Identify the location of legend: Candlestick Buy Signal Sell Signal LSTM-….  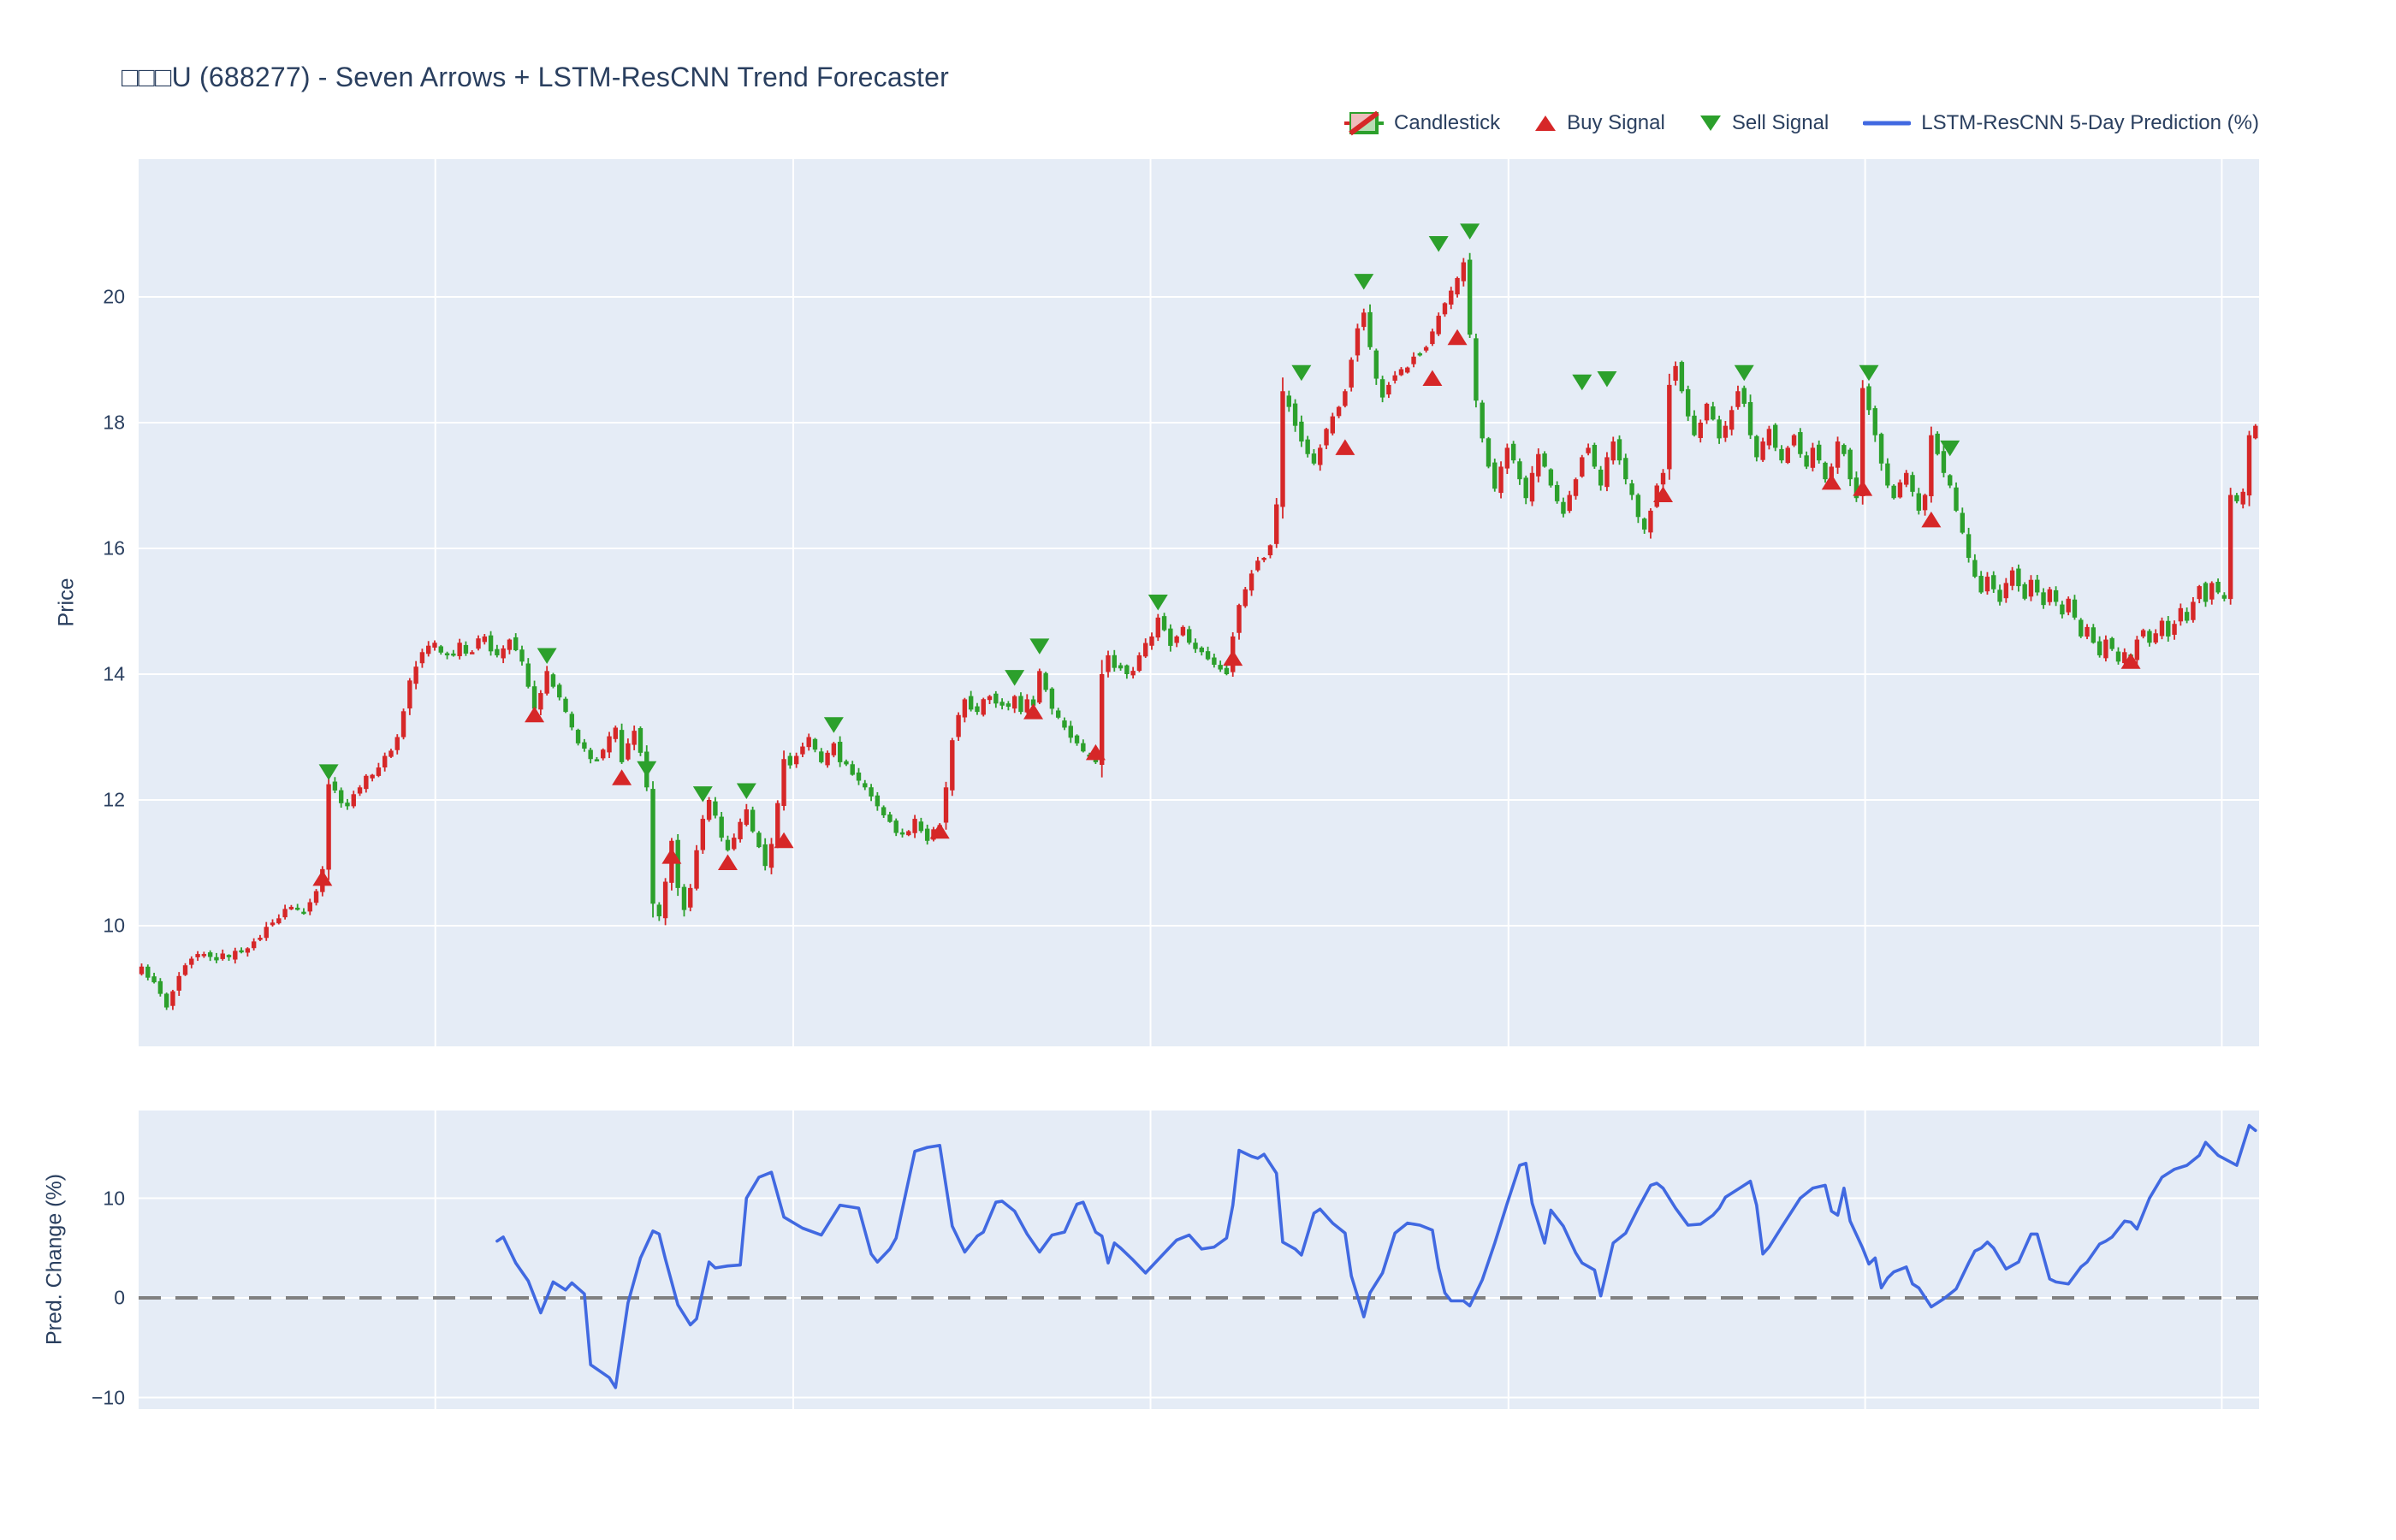
(1802, 123).